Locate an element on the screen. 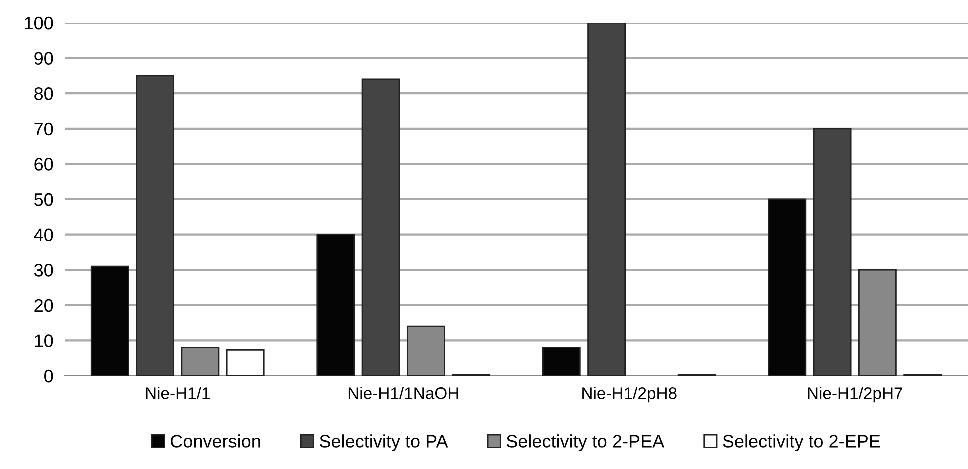 Image resolution: width=968 pixels, height=469 pixels. y-tick-label: 40 is located at coordinates (44, 235).